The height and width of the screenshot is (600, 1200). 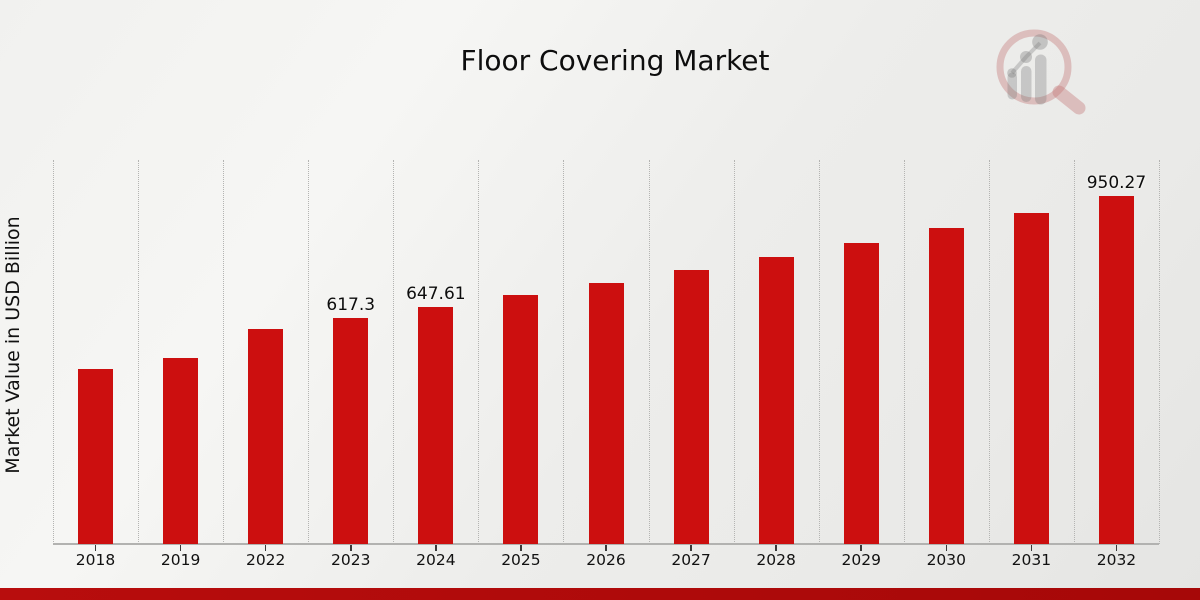 What do you see at coordinates (1116, 560) in the screenshot?
I see `x-tick-label-2032: 2032` at bounding box center [1116, 560].